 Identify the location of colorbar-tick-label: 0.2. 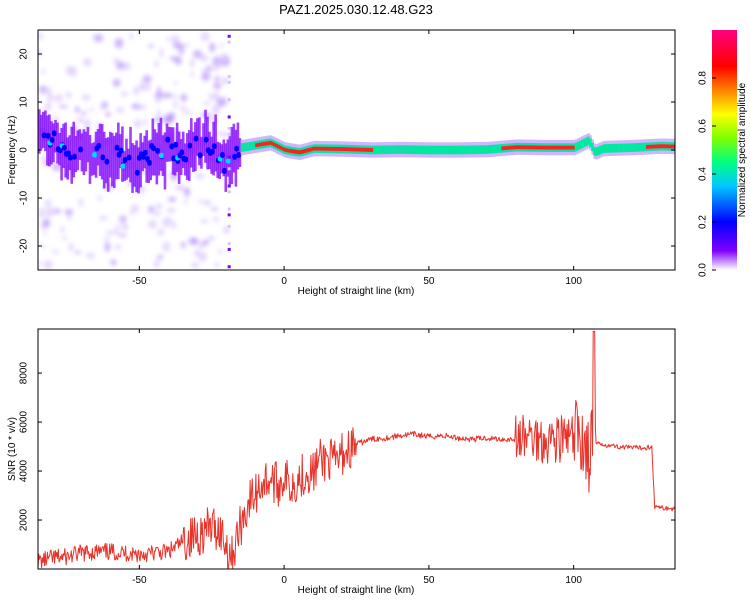
(703, 222).